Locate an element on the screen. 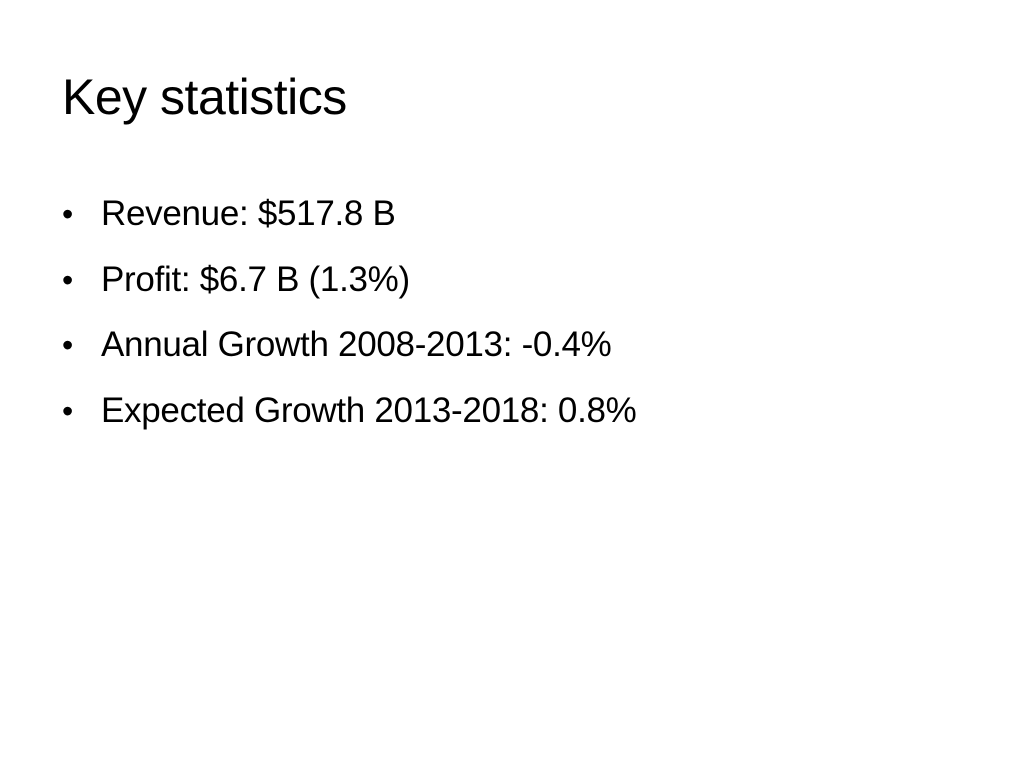  bullet-text: Annual Growth 2008-2013: -0.4% is located at coordinates (356, 344).